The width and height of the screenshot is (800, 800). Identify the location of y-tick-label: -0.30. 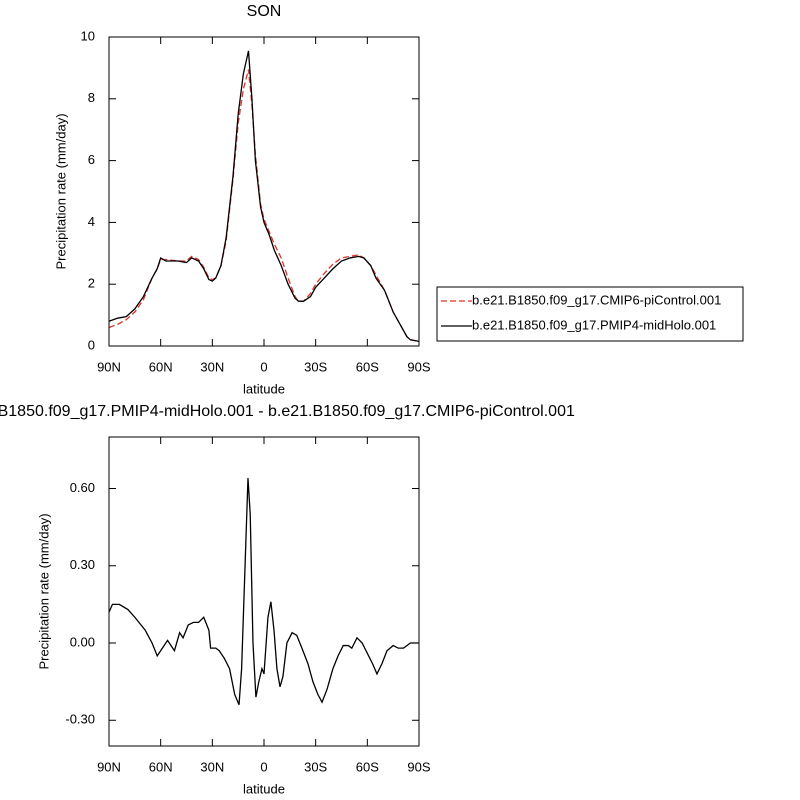
(80, 719).